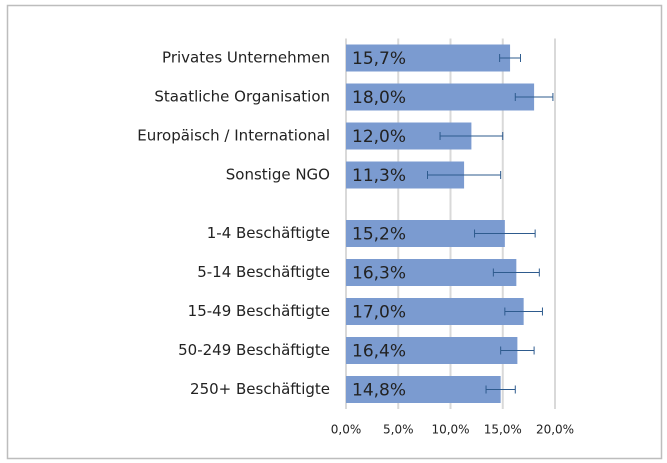  Describe the element at coordinates (379, 235) in the screenshot. I see `data-label: 15,2%` at that location.